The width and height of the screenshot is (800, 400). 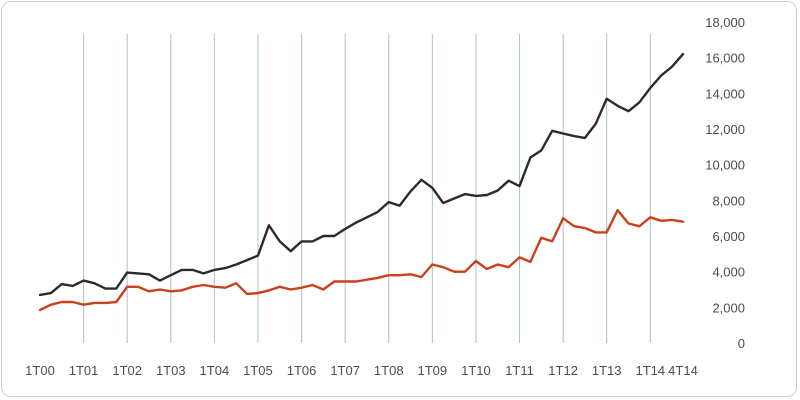 I want to click on x-tick-label: 1T10, so click(x=476, y=370).